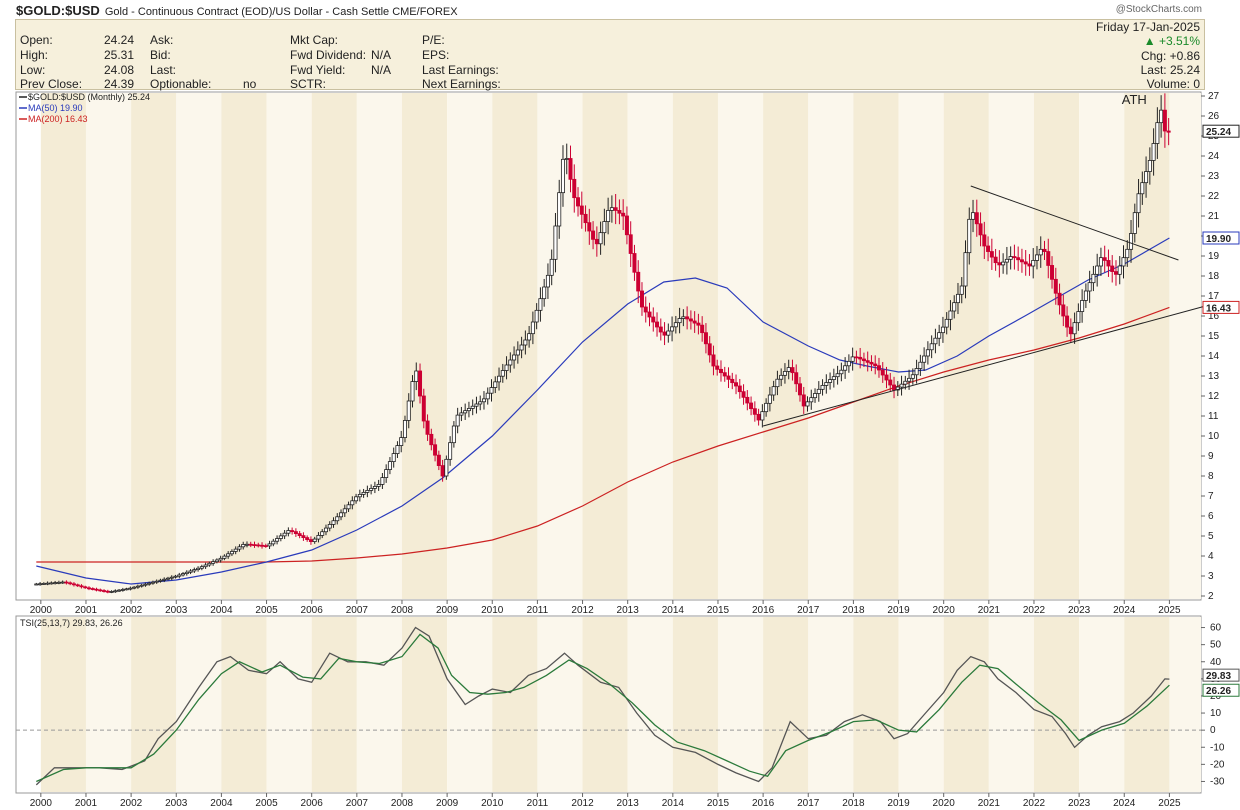 The width and height of the screenshot is (1240, 810). What do you see at coordinates (898, 610) in the screenshot?
I see `price-xtick-label: 2019` at bounding box center [898, 610].